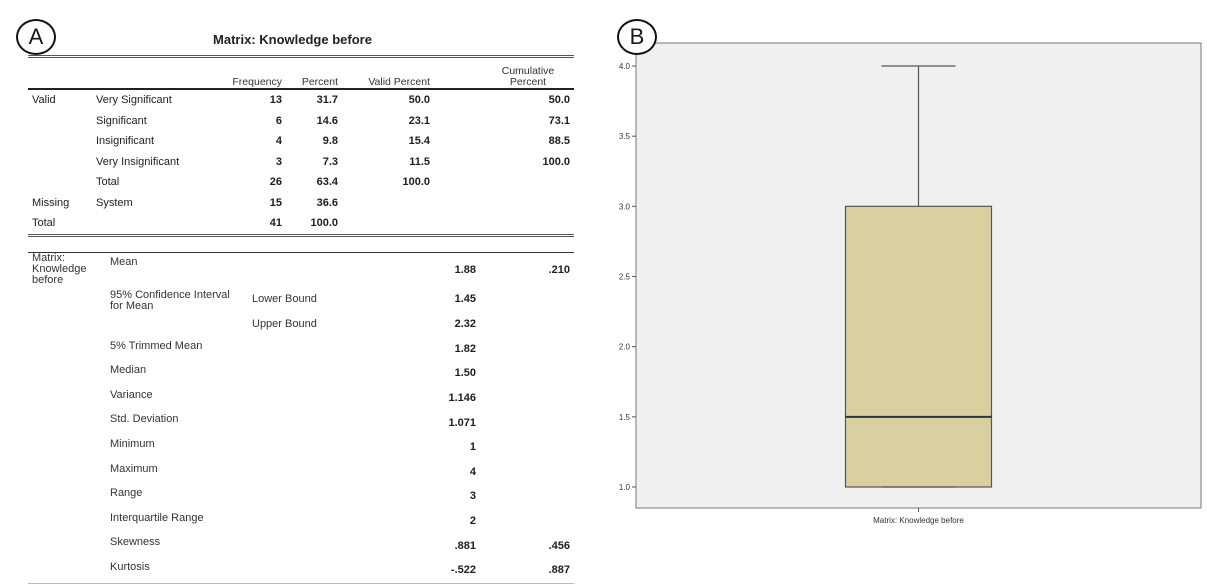 Image resolution: width=1207 pixels, height=584 pixels. Describe the element at coordinates (51, 202) in the screenshot. I see `frequency-cell-group: Missing` at that location.